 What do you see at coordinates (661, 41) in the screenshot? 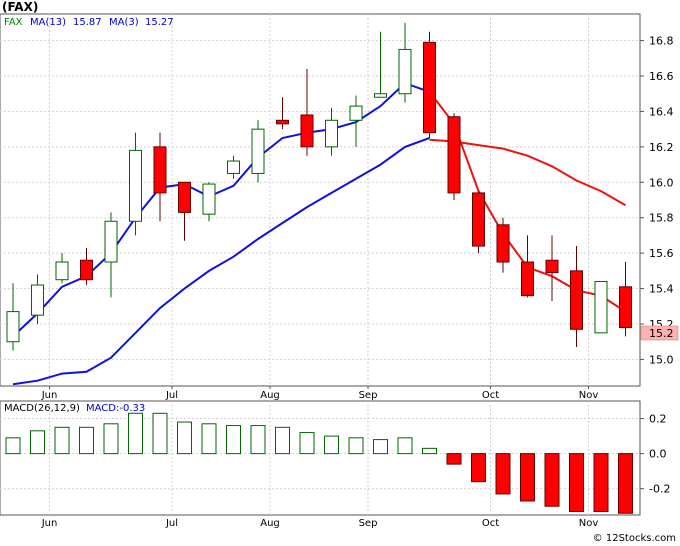
I see `price-tick-label: 16.8` at bounding box center [661, 41].